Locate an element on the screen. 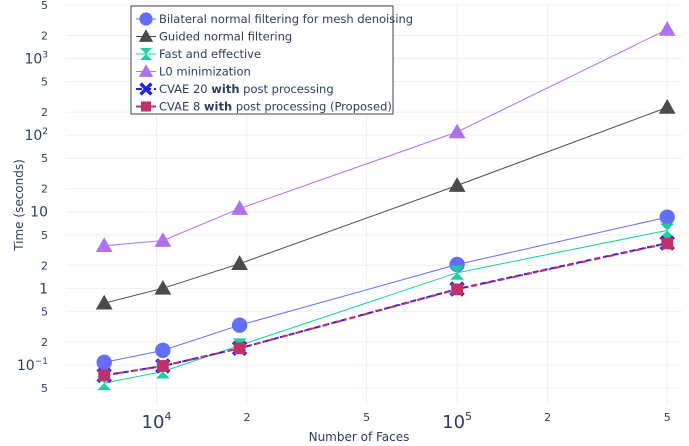 The height and width of the screenshot is (446, 689). y-tick-label: 1 is located at coordinates (43, 289).